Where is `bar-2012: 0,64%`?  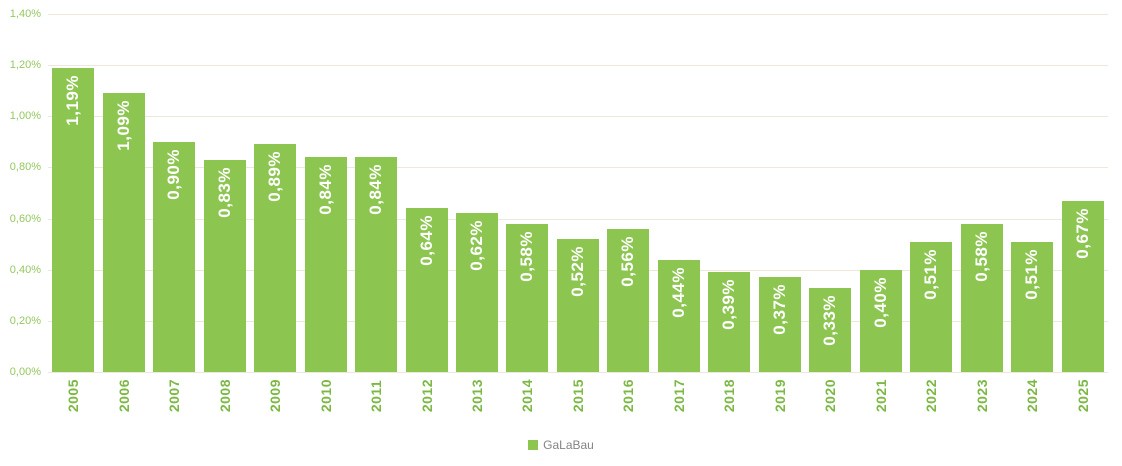
bar-2012: 0,64% is located at coordinates (426, 290).